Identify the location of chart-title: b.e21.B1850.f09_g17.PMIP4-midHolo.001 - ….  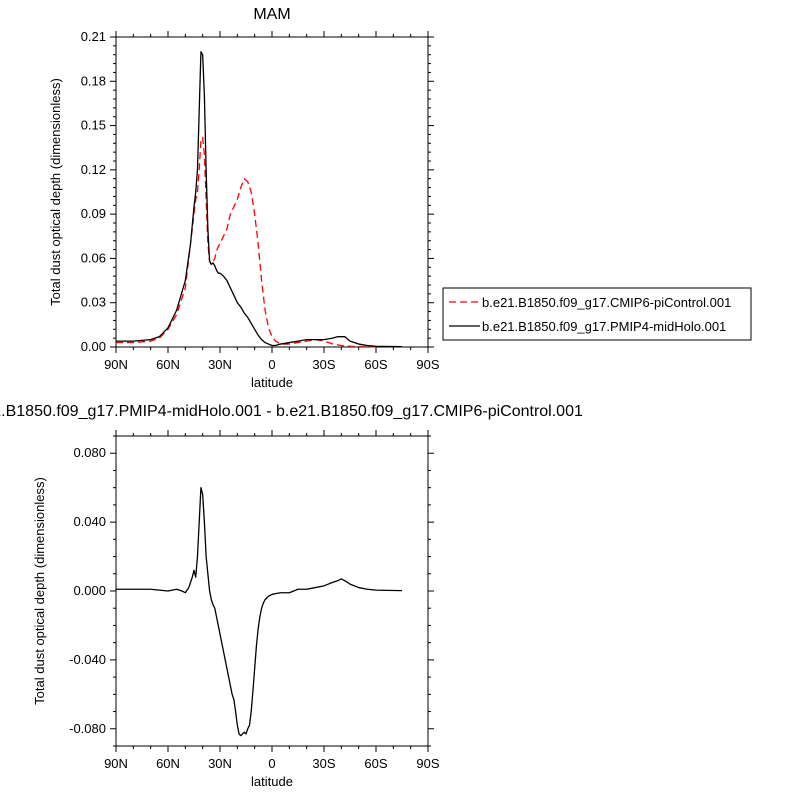
(291, 411).